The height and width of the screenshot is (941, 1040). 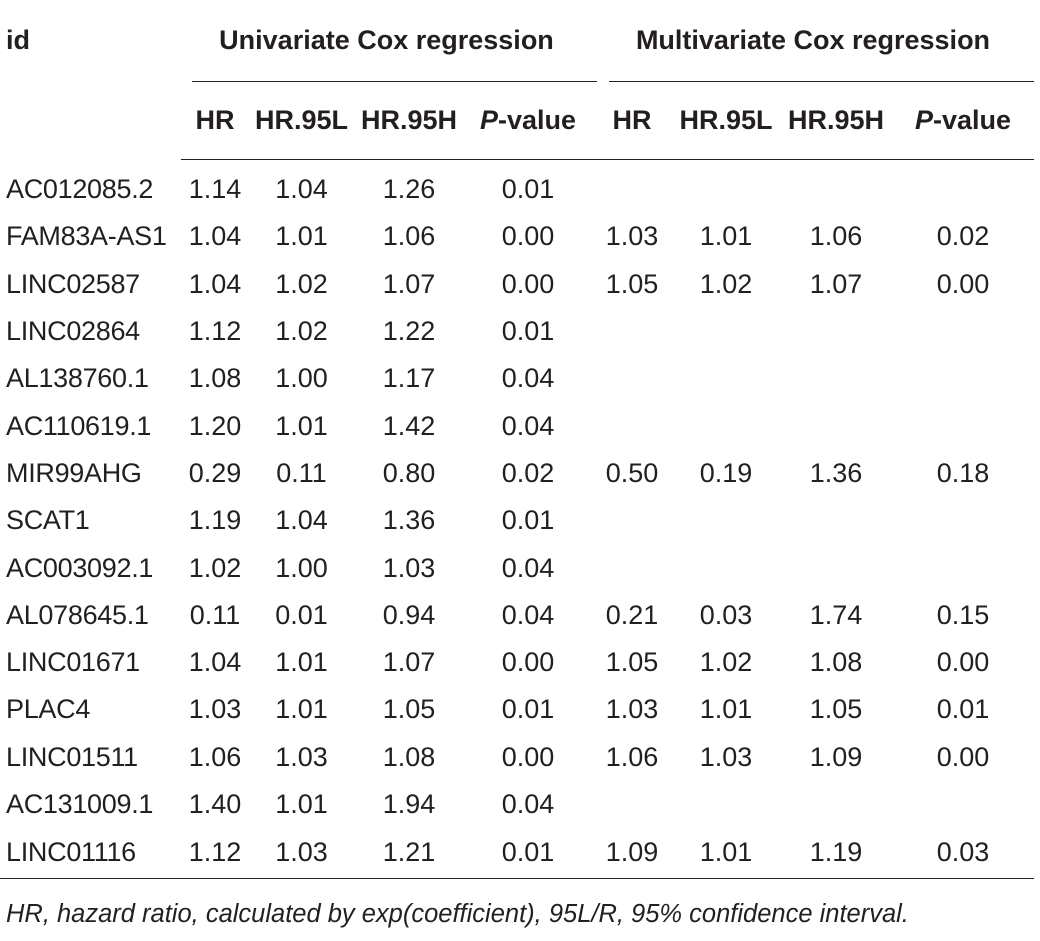 What do you see at coordinates (215, 121) in the screenshot?
I see `uni-hr-header: HR` at bounding box center [215, 121].